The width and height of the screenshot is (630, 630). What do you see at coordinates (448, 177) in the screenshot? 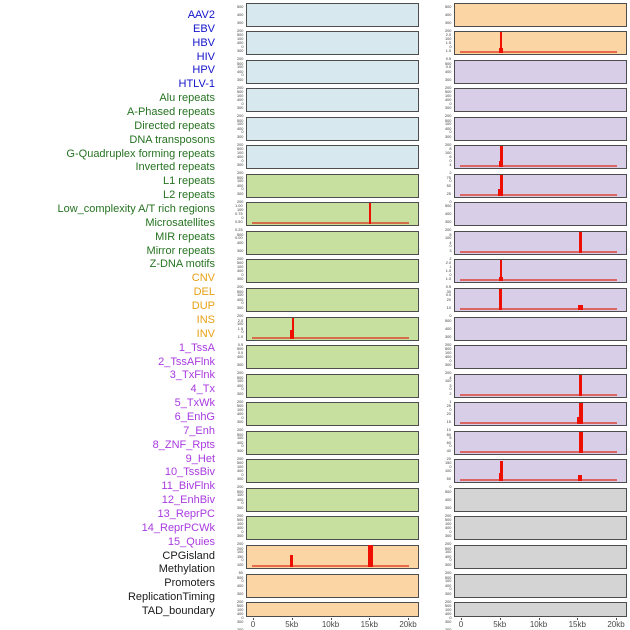
I see `y-tick-value: 75` at bounding box center [448, 177].